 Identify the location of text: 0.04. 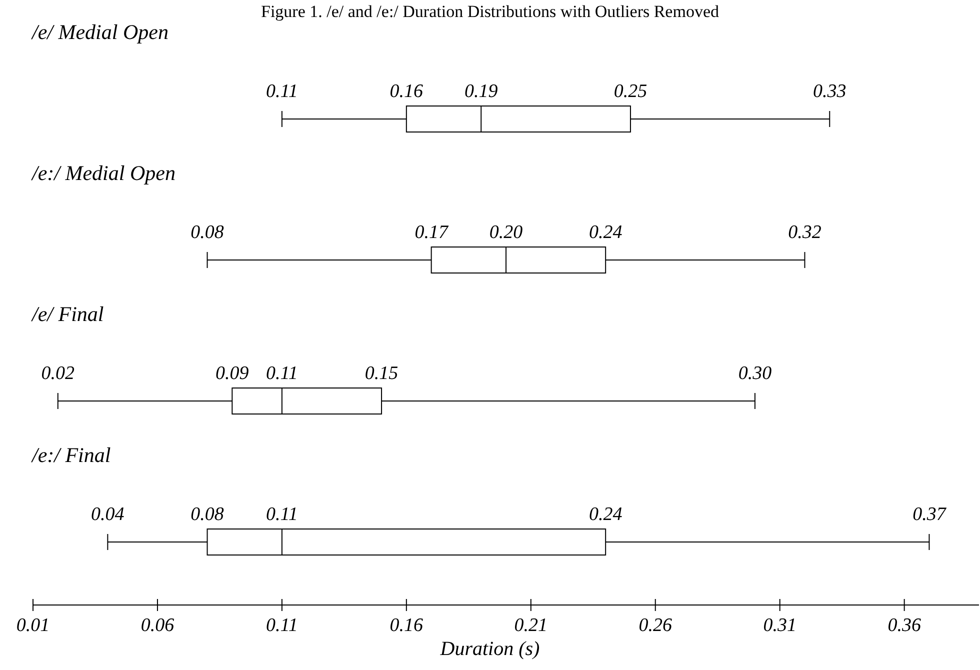
(107, 514).